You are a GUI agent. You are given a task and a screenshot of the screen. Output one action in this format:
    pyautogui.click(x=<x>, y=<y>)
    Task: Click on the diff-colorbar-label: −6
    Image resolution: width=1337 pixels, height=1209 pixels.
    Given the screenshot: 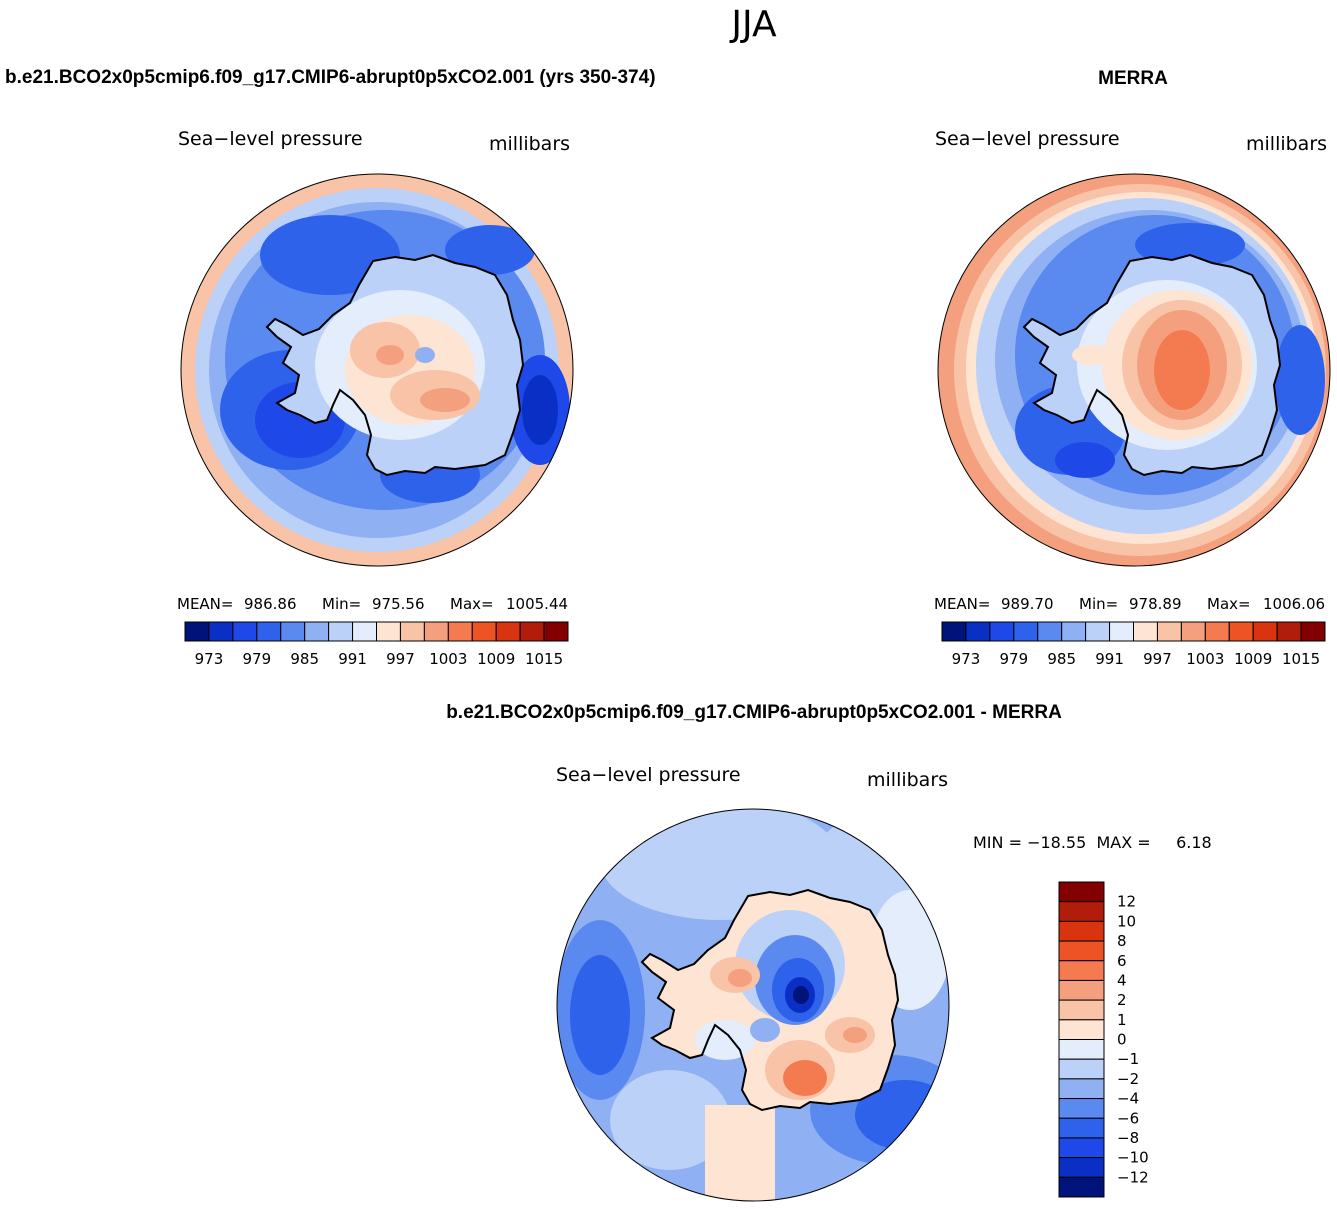 What is the action you would take?
    pyautogui.click(x=1128, y=1118)
    